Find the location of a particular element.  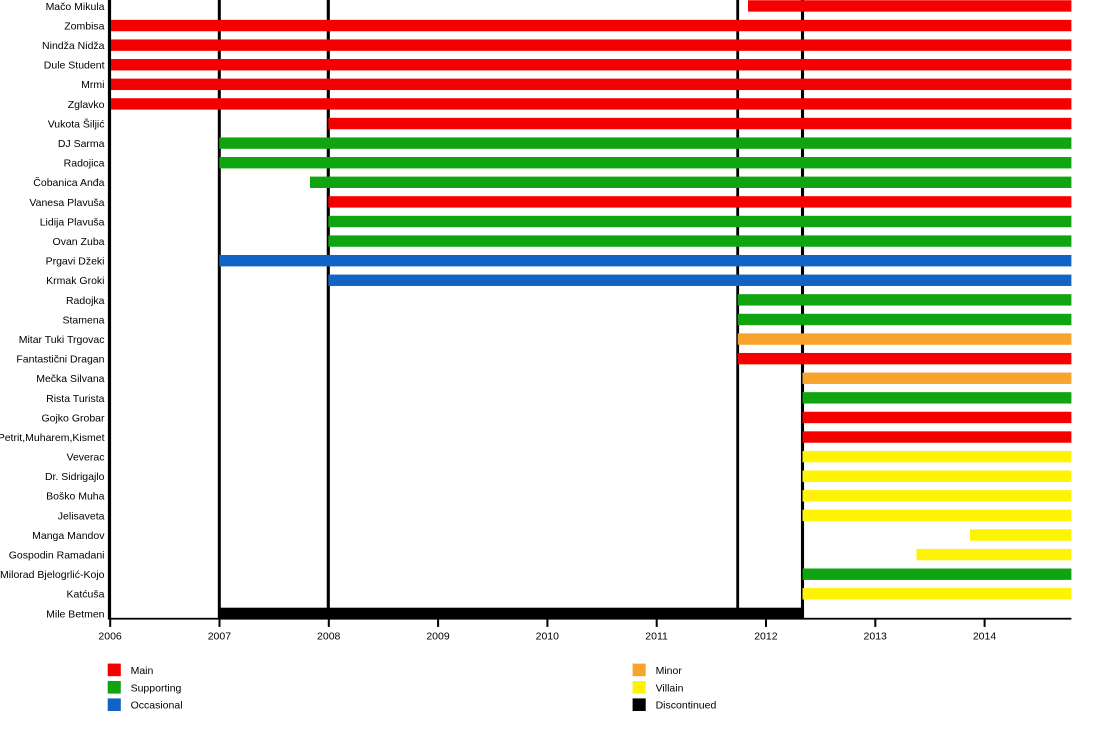

svg-text: Dule Student is located at coordinates (74, 66).